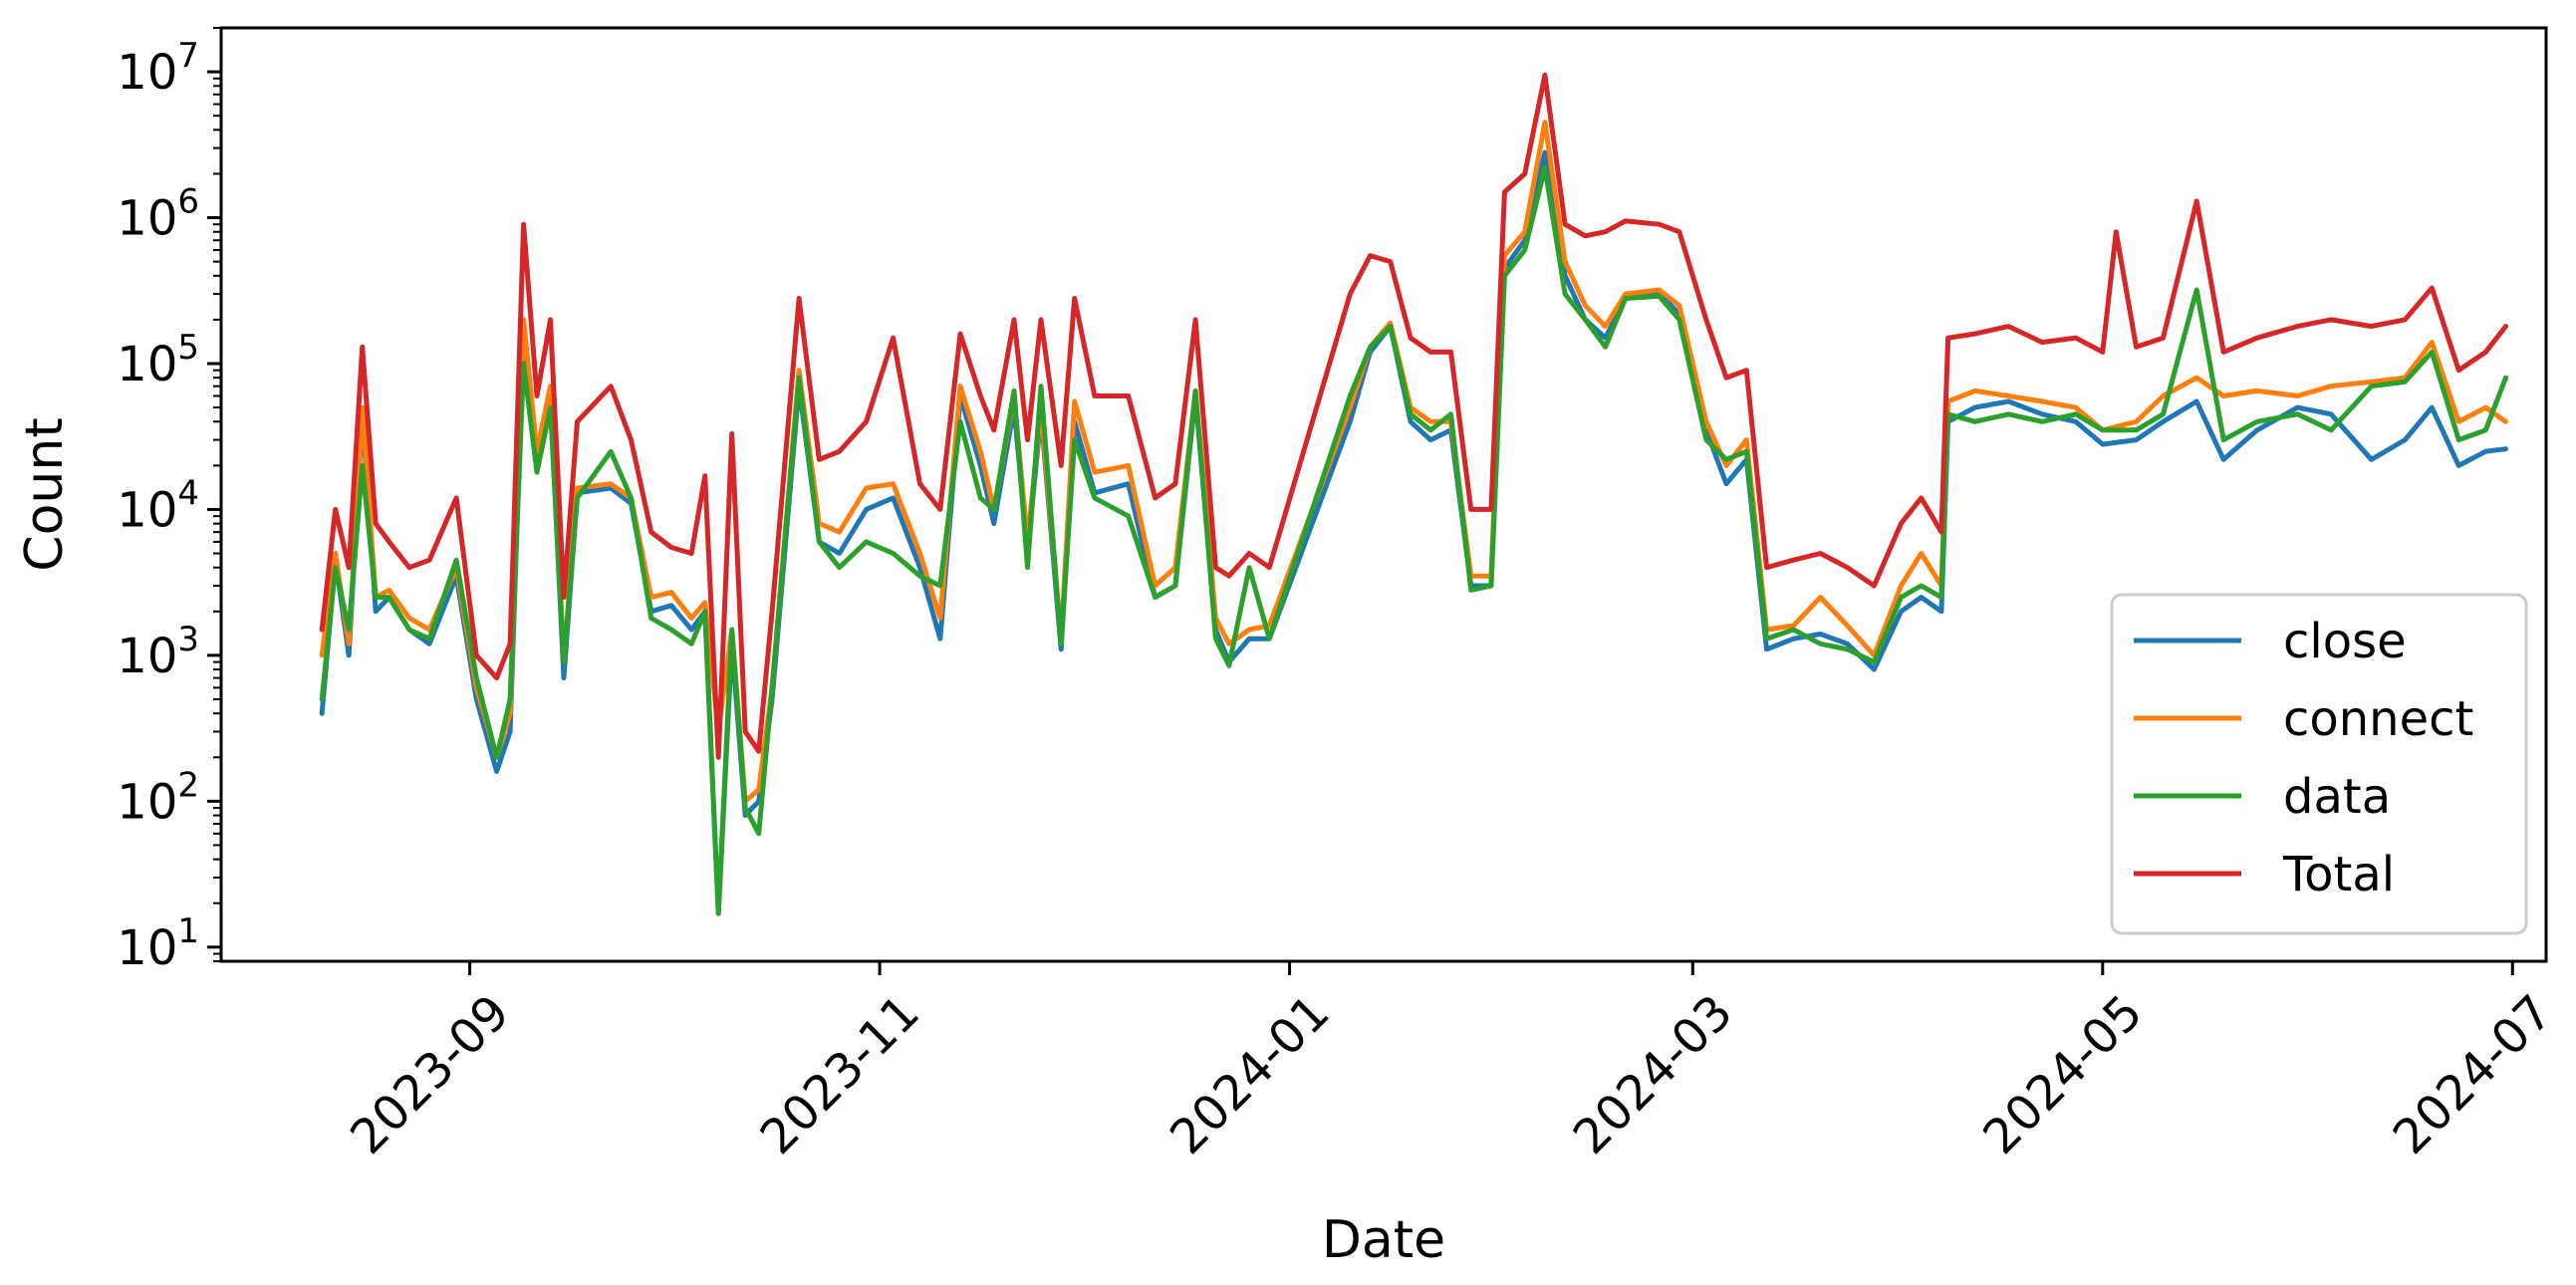 The width and height of the screenshot is (2576, 1285). I want to click on legend-label: Total, so click(2338, 874).